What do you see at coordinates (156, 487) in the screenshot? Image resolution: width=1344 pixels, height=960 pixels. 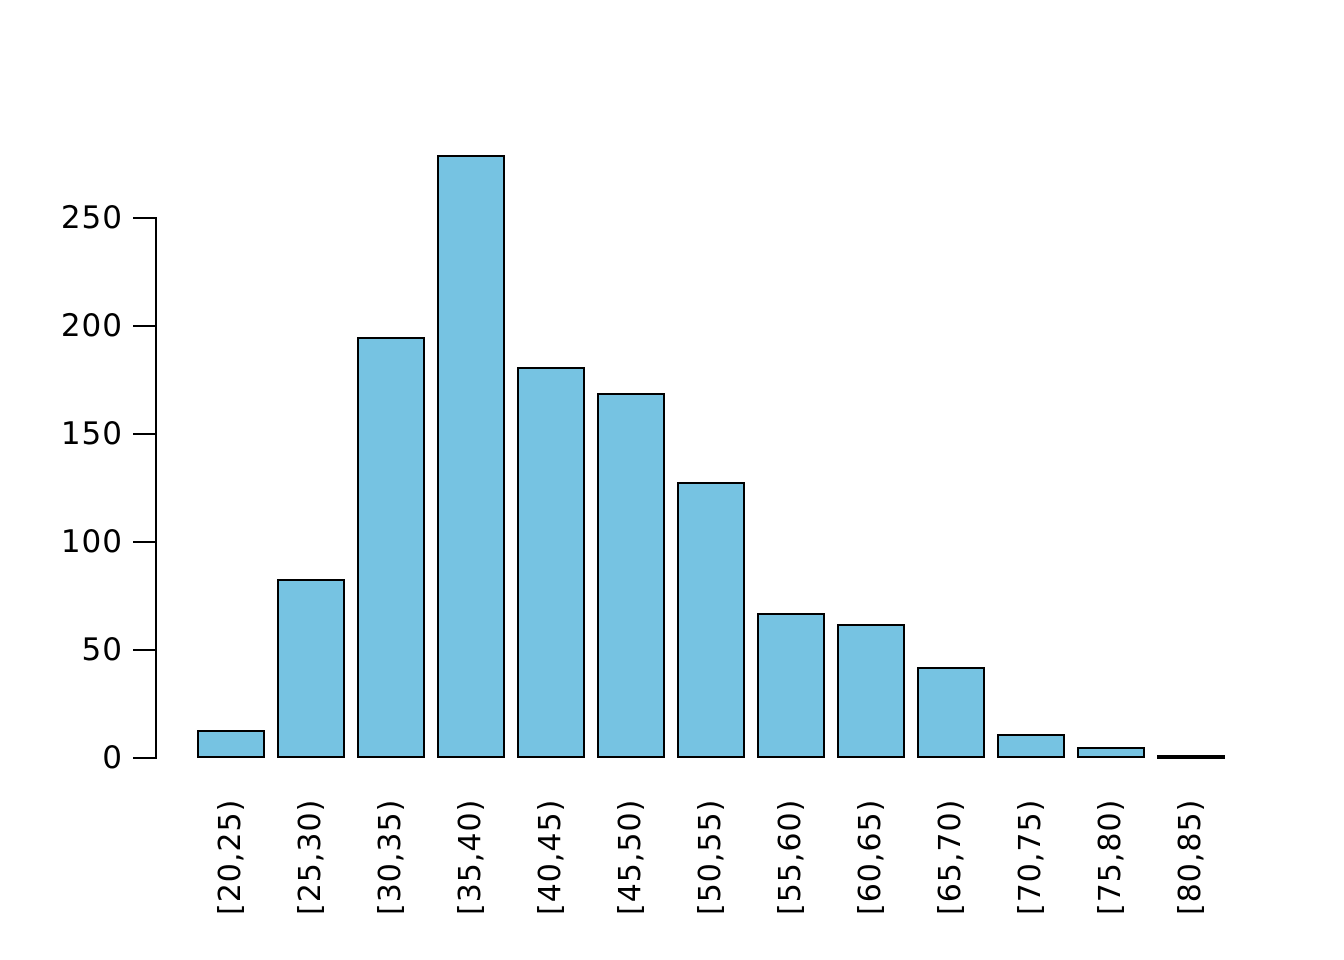 I see `y-axis-line` at bounding box center [156, 487].